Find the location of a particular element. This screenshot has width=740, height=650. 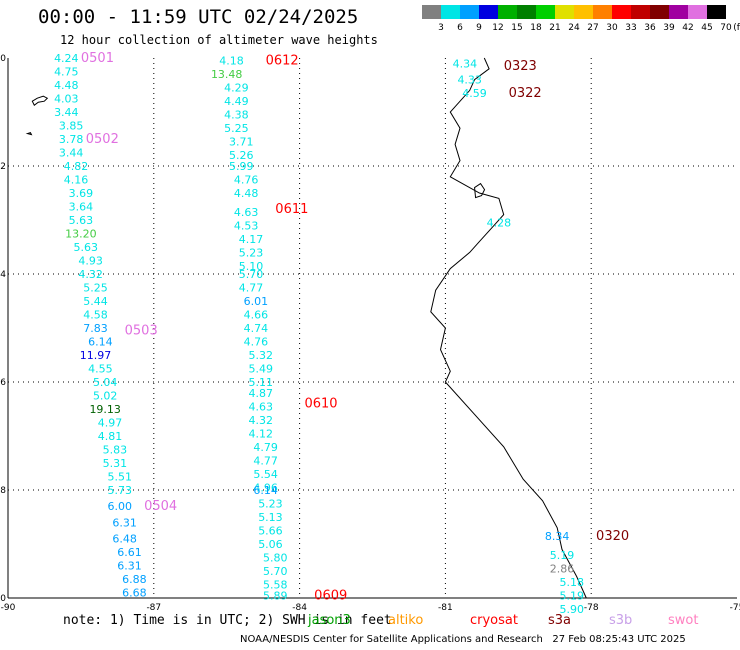

wave-height-value: 4.29 is located at coordinates (236, 88).